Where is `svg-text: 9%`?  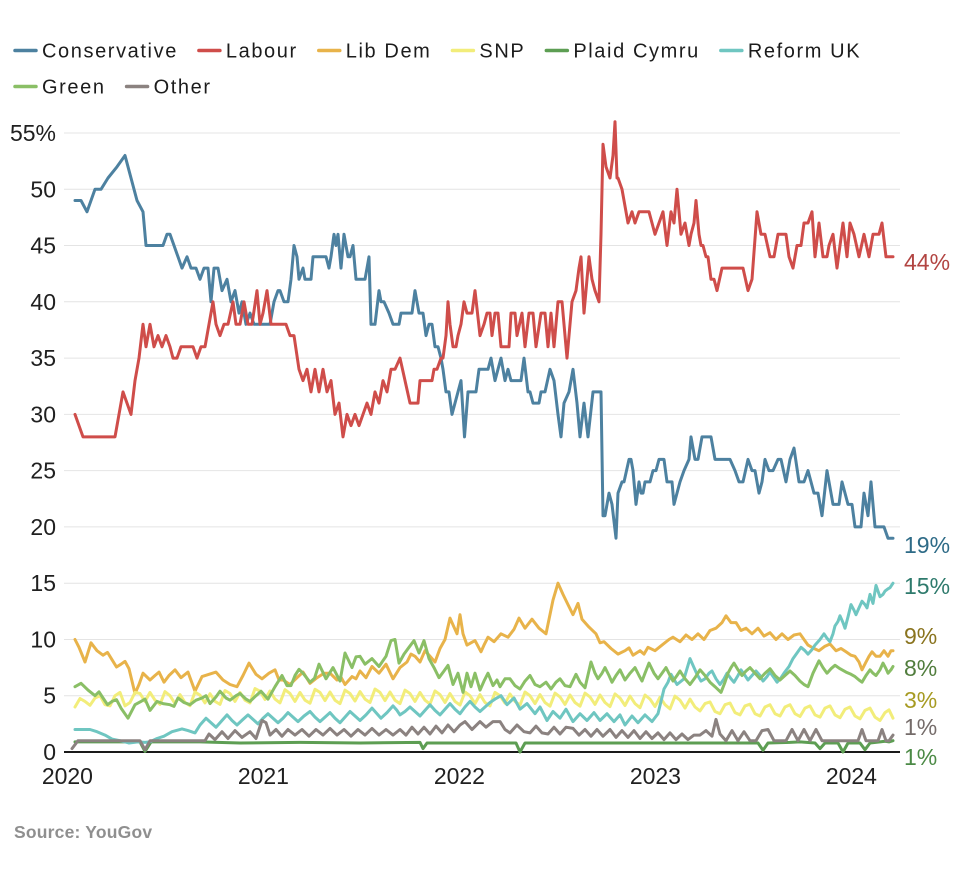
svg-text: 9% is located at coordinates (920, 636).